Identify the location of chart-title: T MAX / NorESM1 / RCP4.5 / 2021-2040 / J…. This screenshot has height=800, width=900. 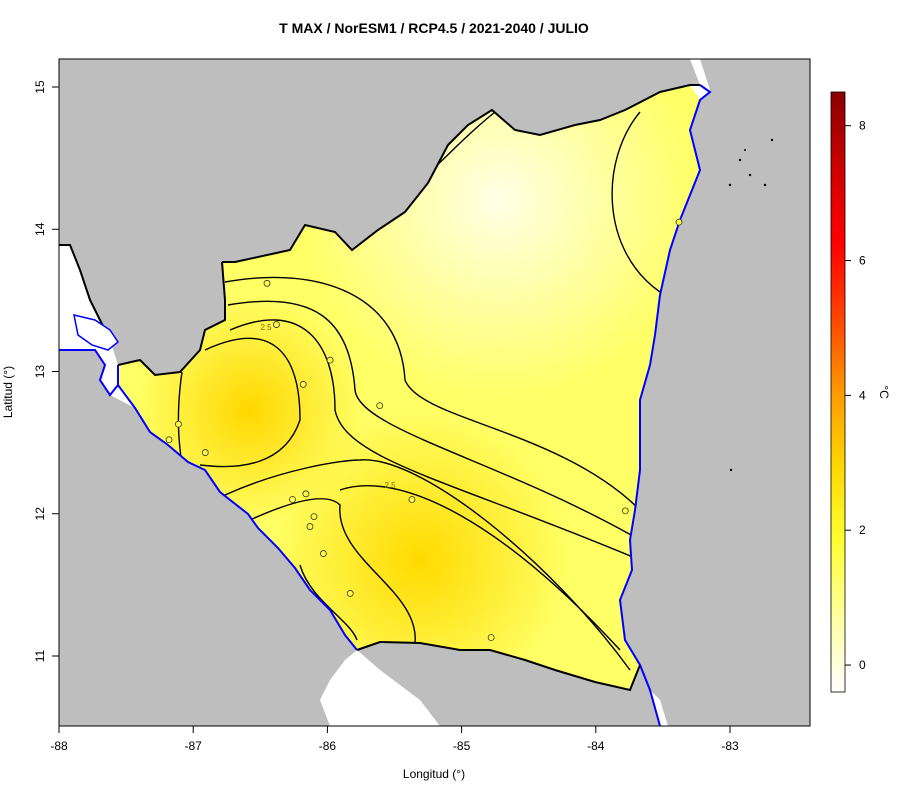
(434, 28).